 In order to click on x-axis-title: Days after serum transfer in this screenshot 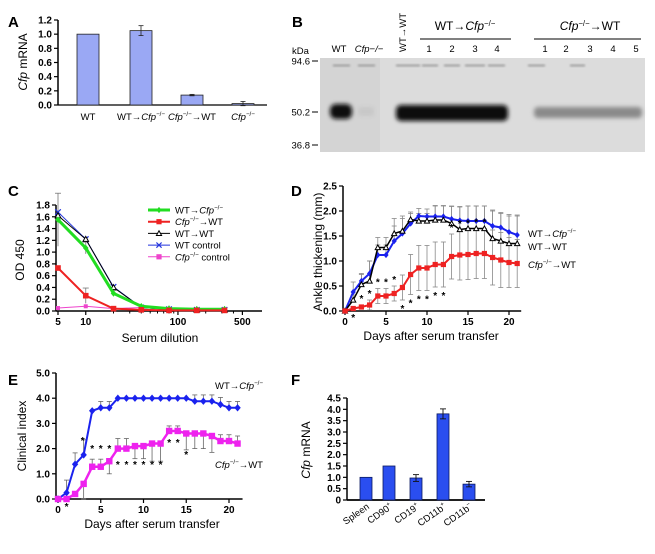, I will do `click(151, 524)`.